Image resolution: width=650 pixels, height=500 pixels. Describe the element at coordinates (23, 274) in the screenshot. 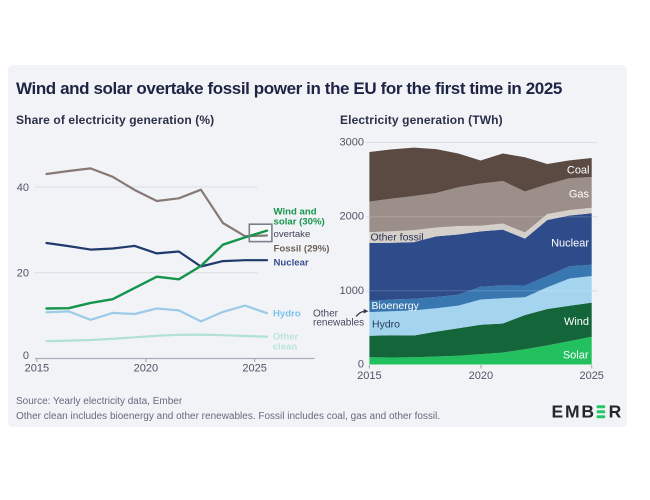

I see `svg-text: 20` at that location.